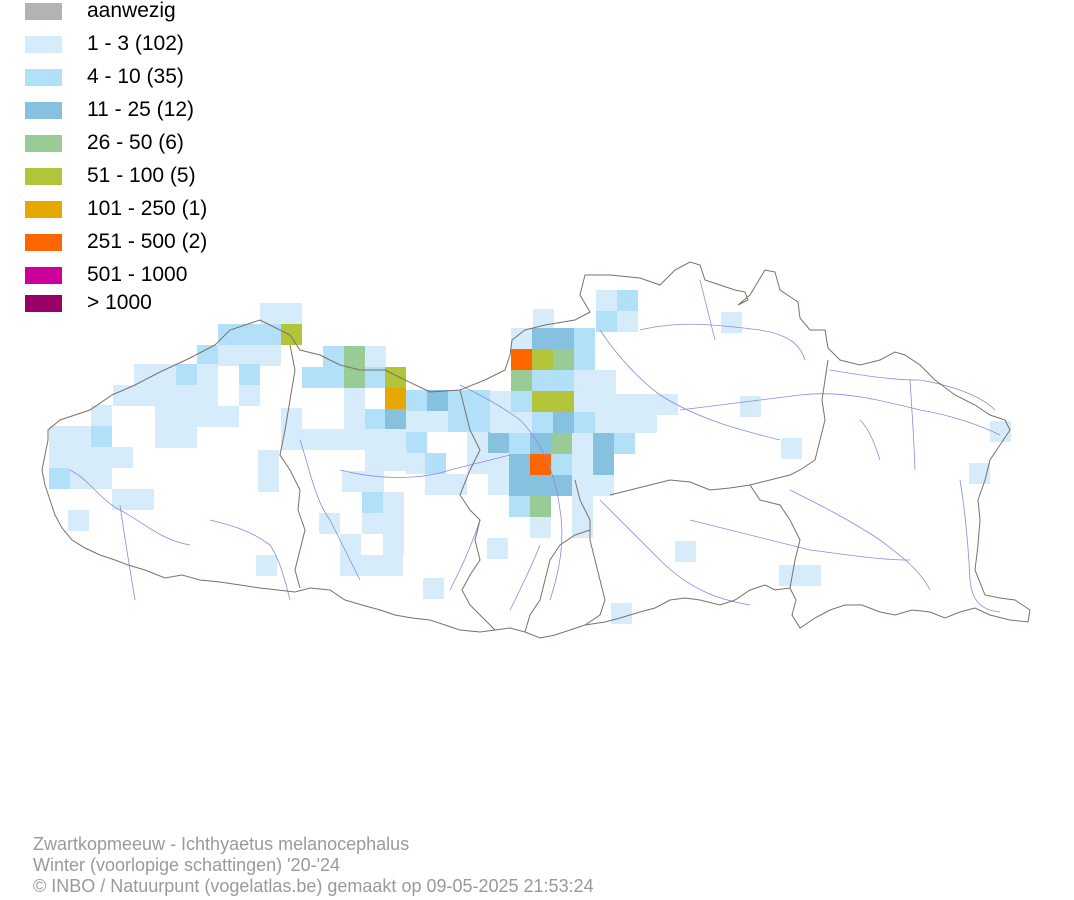 The image size is (1074, 900). Describe the element at coordinates (119, 302) in the screenshot. I see `legend-label: > 1000` at that location.